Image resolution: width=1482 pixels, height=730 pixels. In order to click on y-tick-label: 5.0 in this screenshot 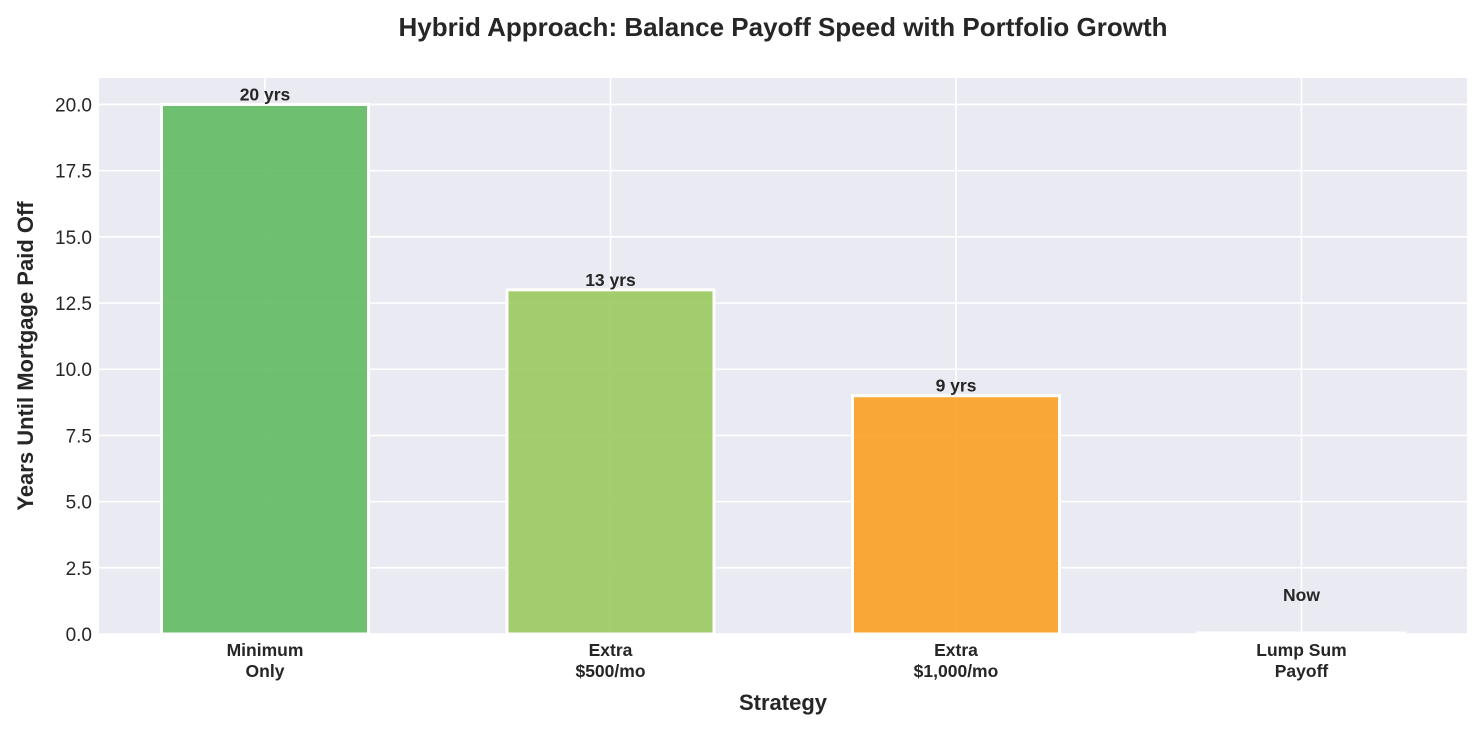, I will do `click(79, 503)`.